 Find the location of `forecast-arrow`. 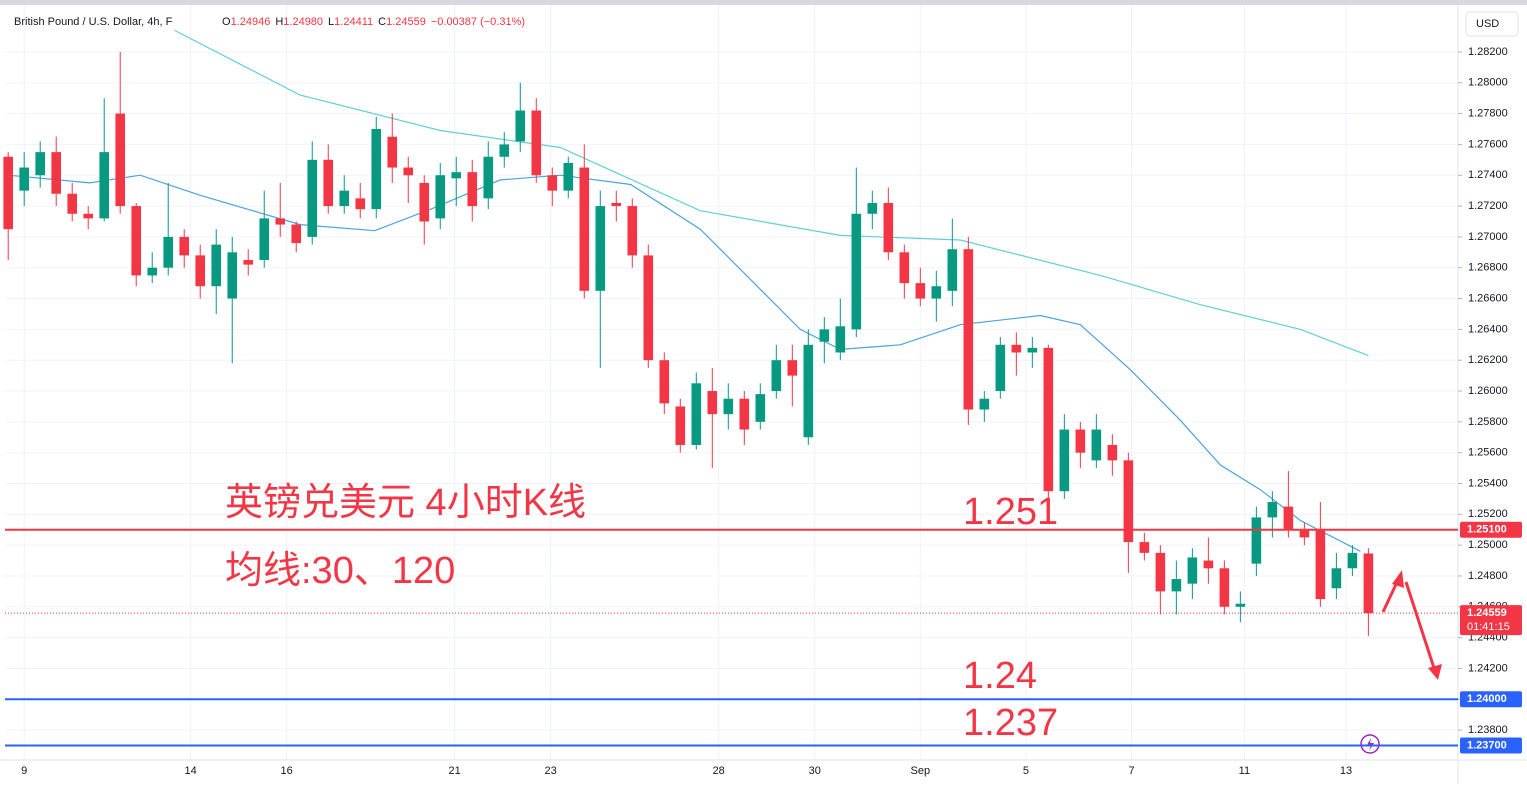

forecast-arrow is located at coordinates (1411, 625).